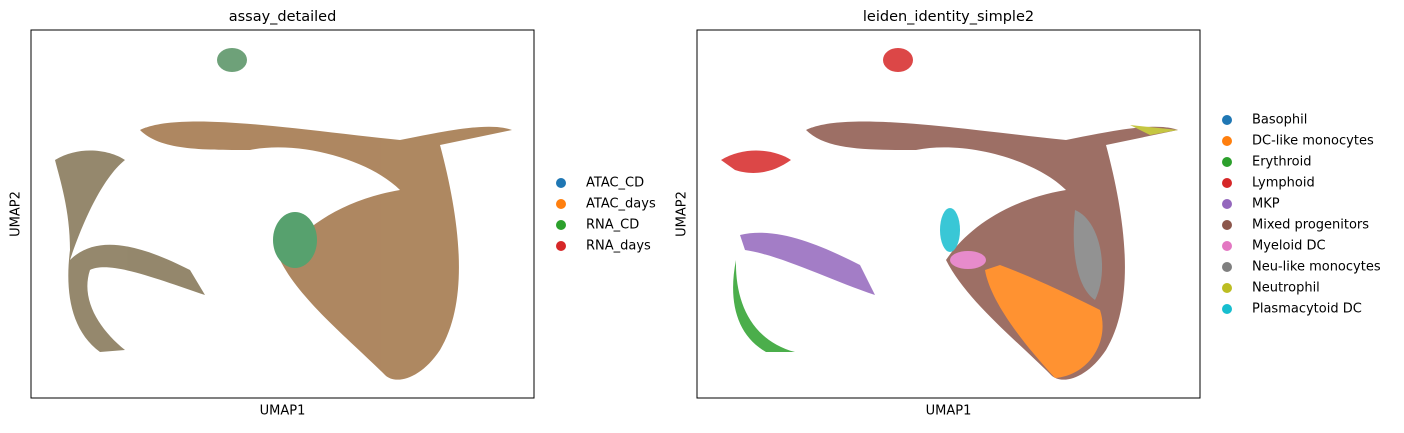 Image resolution: width=1404 pixels, height=433 pixels. I want to click on legend-label: ATAC_days, so click(621, 204).